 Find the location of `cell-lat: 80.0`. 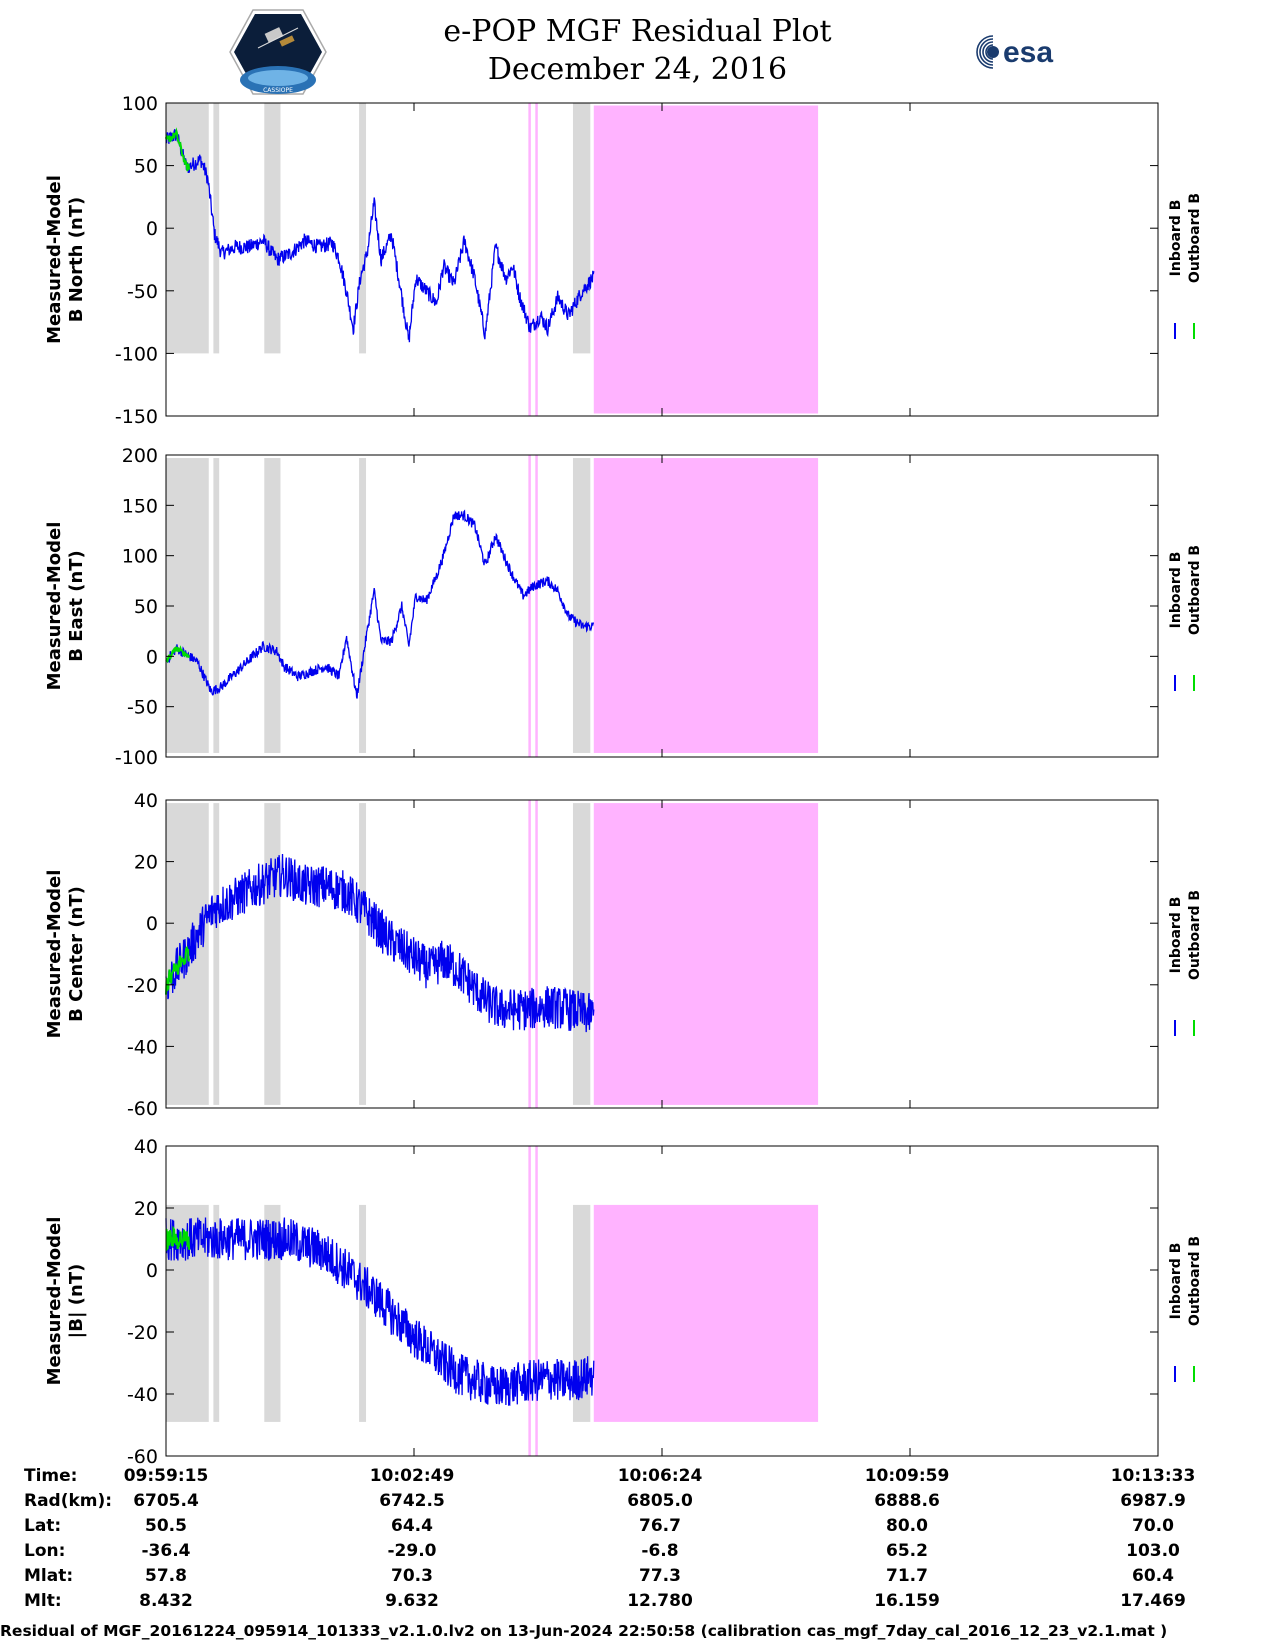

cell-lat: 80.0 is located at coordinates (907, 1526).